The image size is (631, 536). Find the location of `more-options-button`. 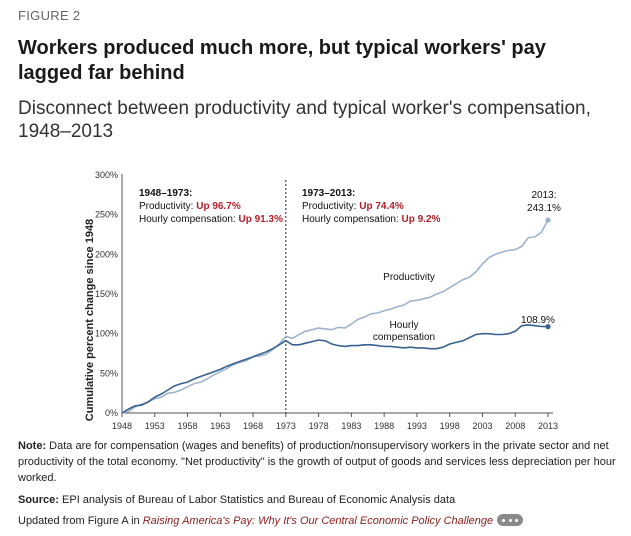

more-options-button is located at coordinates (510, 520).